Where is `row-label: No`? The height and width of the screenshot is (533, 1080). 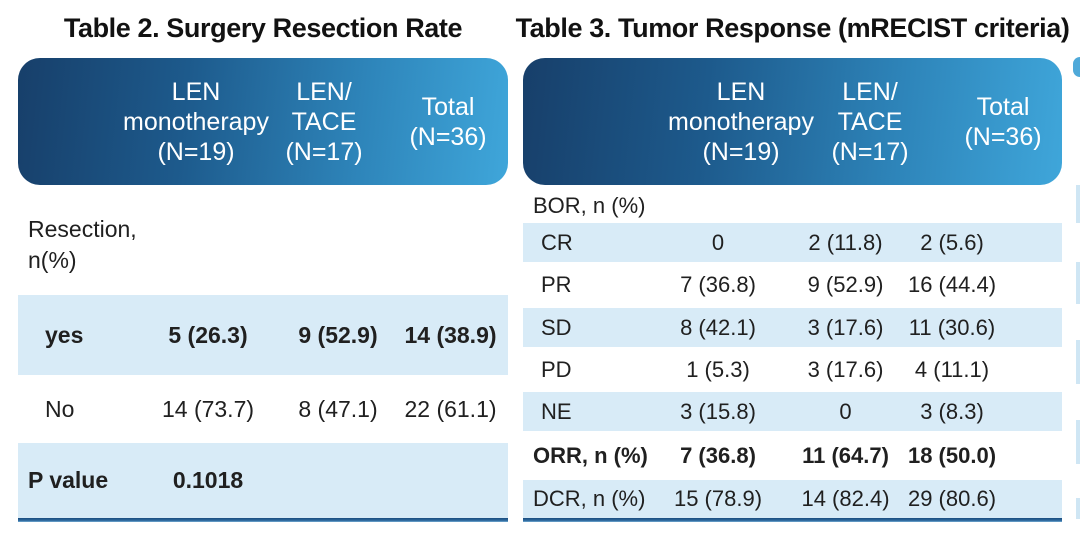 row-label: No is located at coordinates (60, 408).